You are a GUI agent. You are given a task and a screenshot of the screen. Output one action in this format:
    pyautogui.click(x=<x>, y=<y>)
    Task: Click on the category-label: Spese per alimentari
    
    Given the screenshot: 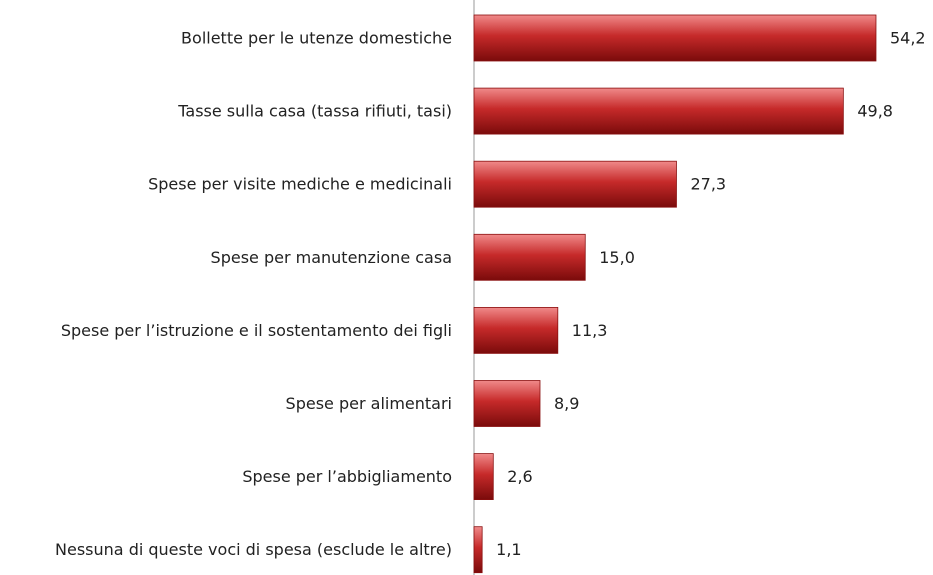 What is the action you would take?
    pyautogui.click(x=369, y=403)
    